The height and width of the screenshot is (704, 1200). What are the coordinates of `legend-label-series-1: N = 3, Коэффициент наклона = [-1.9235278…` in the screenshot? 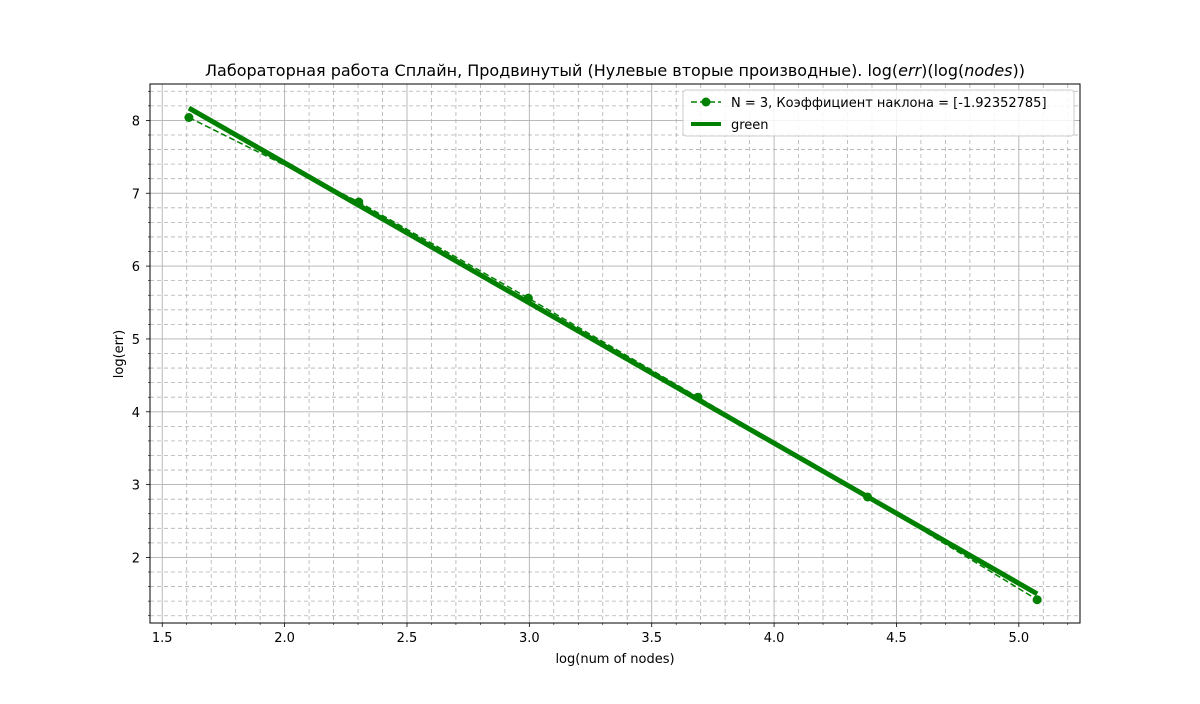 It's located at (889, 103).